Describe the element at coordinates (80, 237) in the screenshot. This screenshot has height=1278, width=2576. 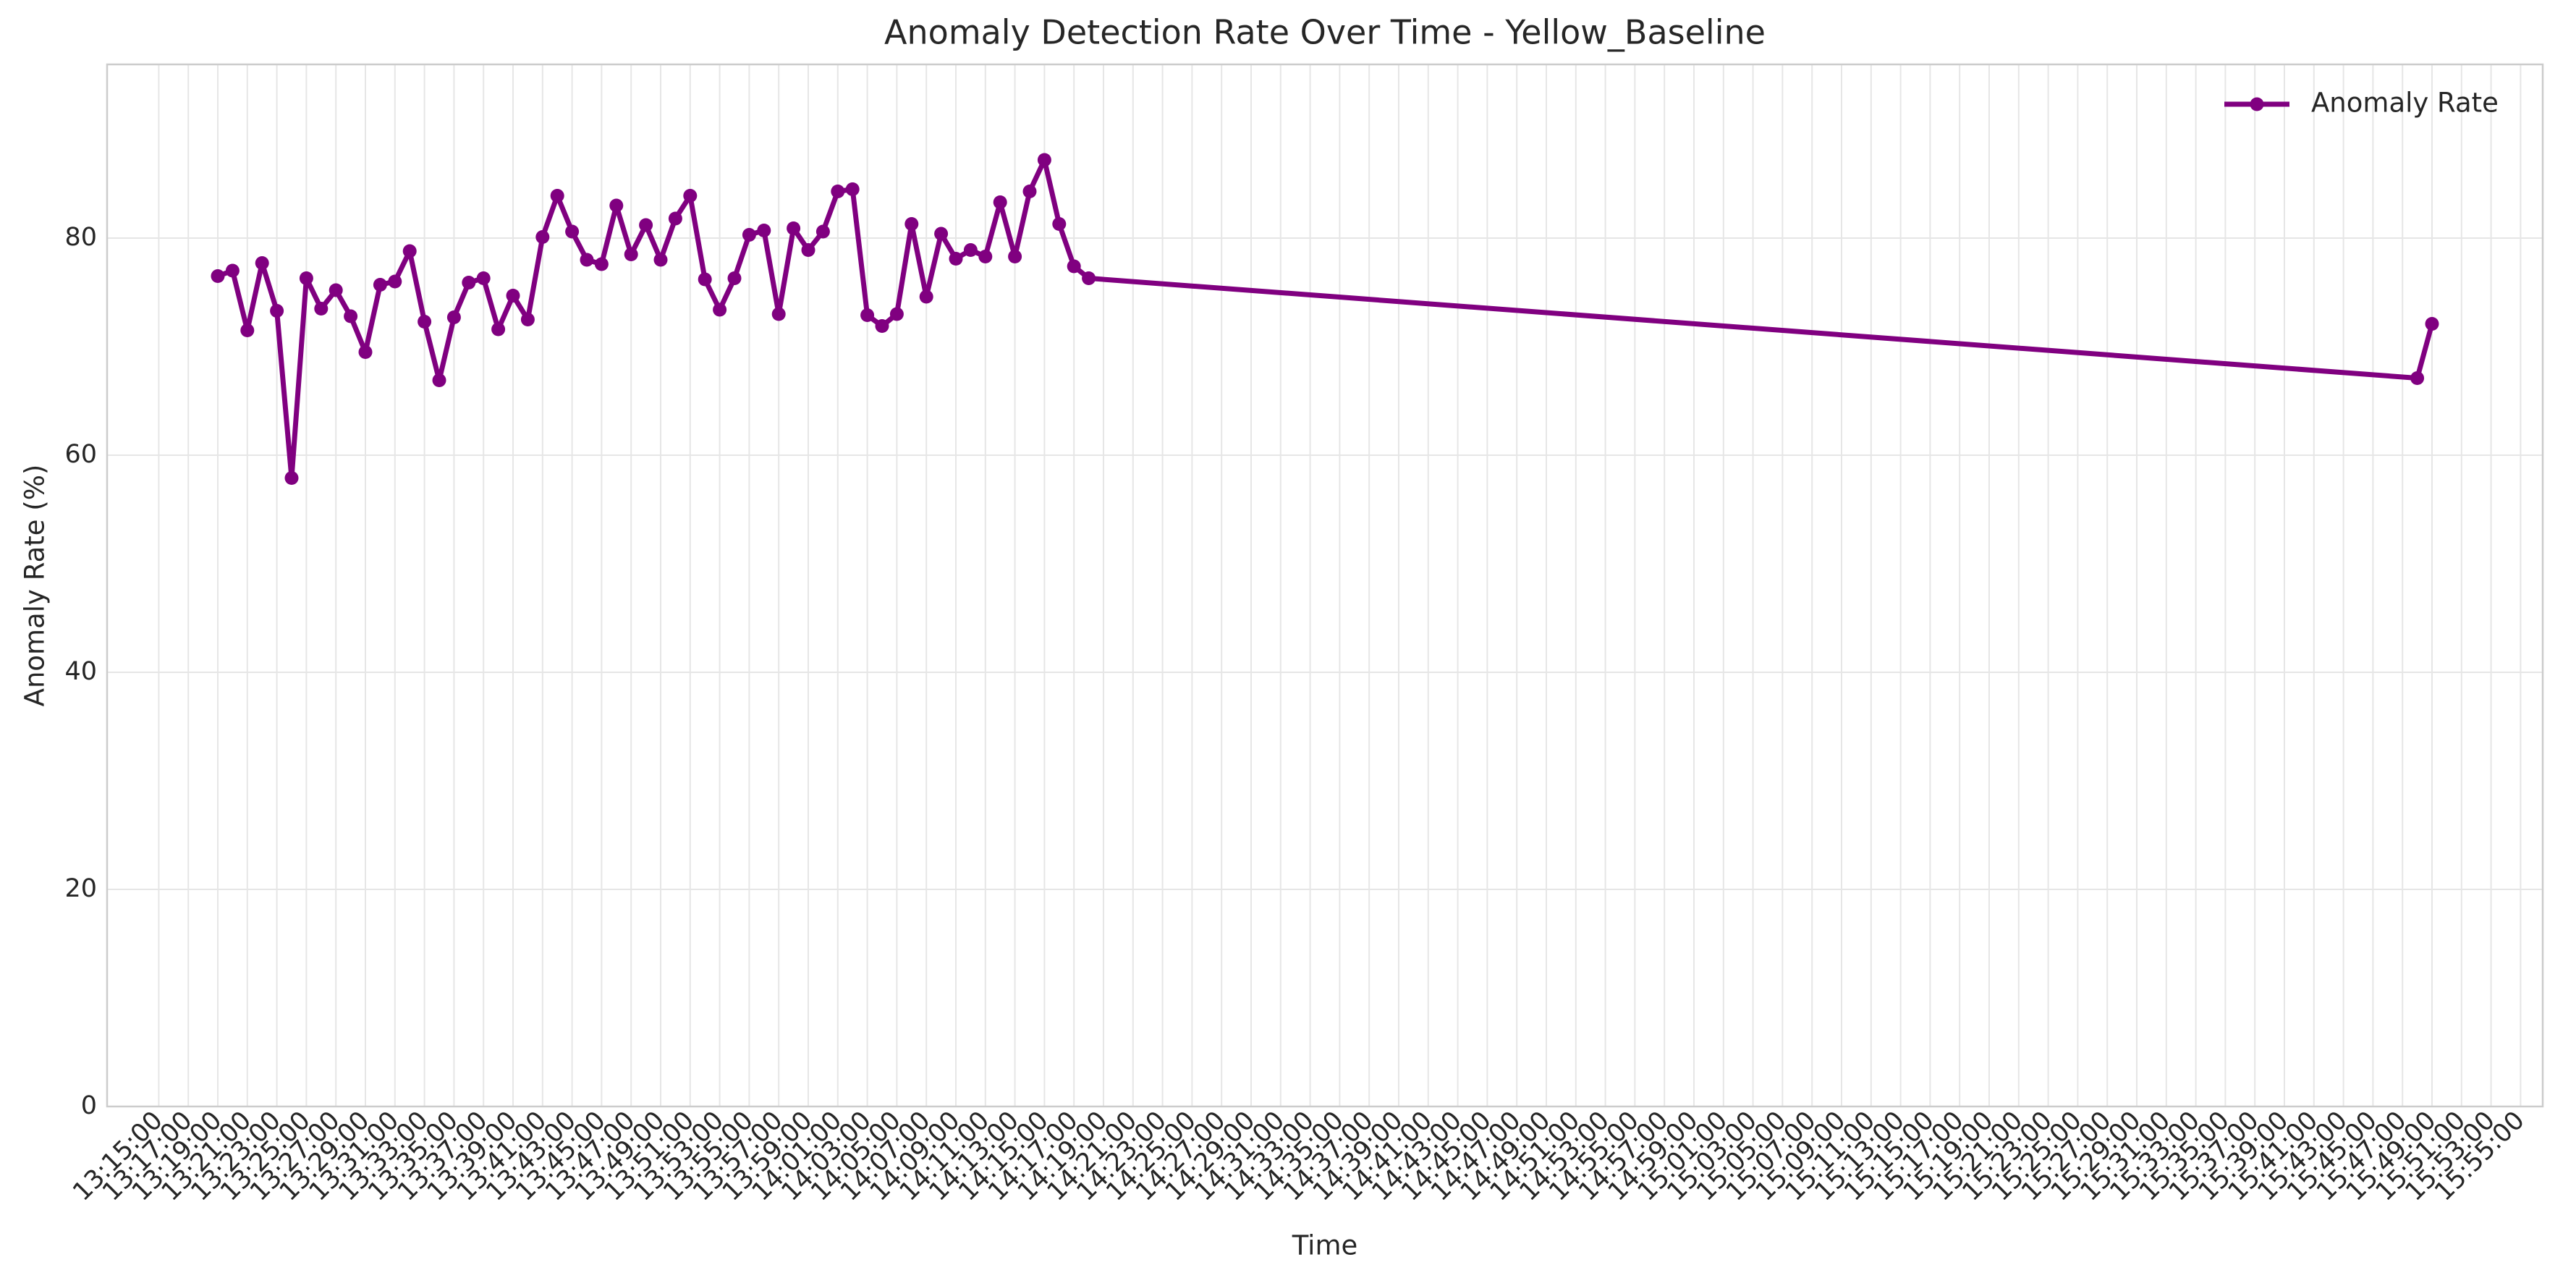
I see `y-tick-label: 80` at that location.